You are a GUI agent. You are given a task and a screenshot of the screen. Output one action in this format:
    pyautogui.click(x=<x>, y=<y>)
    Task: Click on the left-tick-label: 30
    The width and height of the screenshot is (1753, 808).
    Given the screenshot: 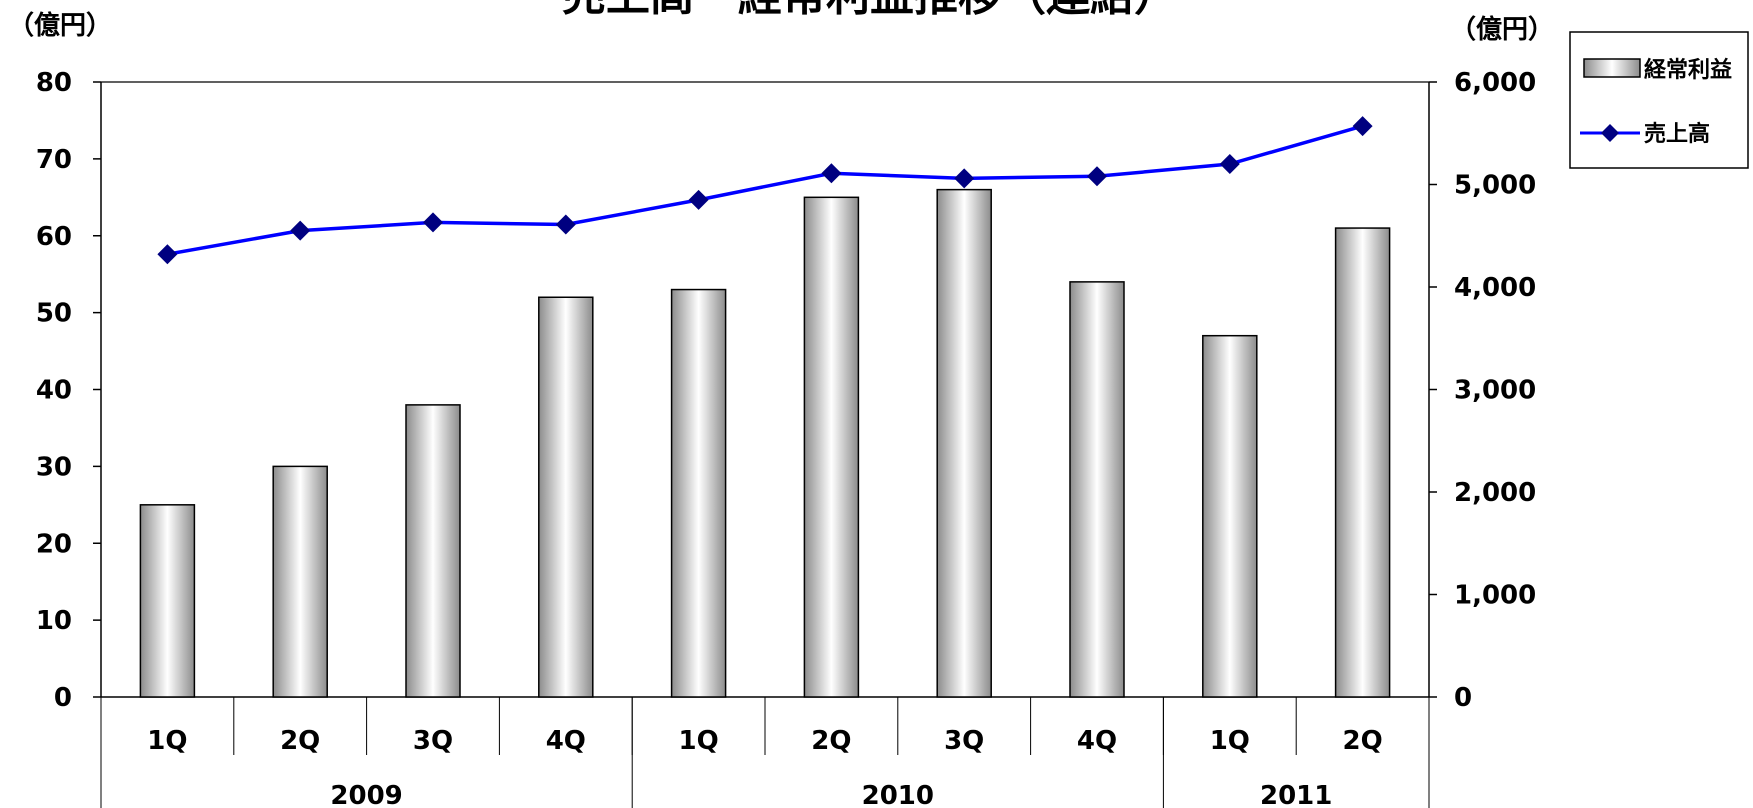 What is the action you would take?
    pyautogui.click(x=54, y=467)
    